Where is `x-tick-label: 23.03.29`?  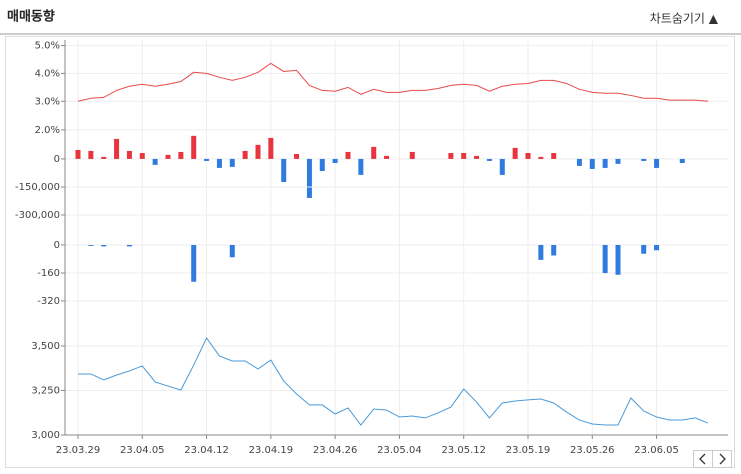 x-tick-label: 23.03.29 is located at coordinates (78, 450).